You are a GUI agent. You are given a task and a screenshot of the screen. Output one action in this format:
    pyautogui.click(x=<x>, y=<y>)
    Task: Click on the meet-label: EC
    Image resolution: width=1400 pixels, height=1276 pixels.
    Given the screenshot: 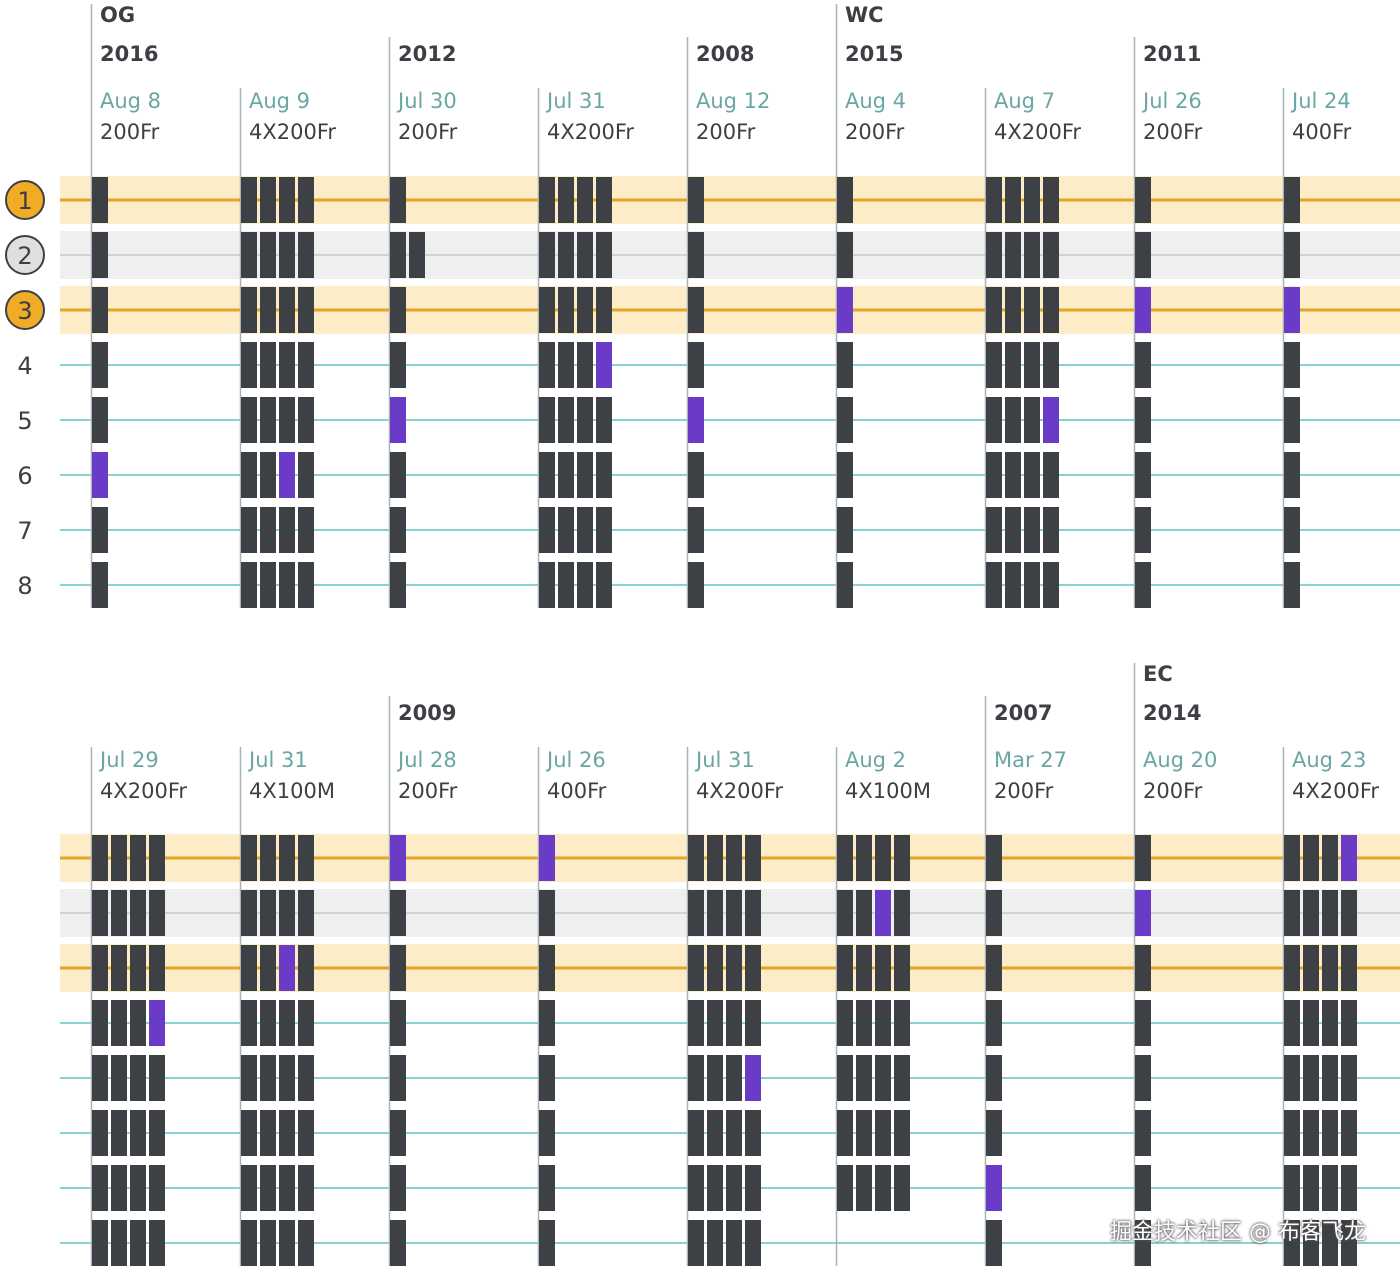 What is the action you would take?
    pyautogui.click(x=1158, y=674)
    